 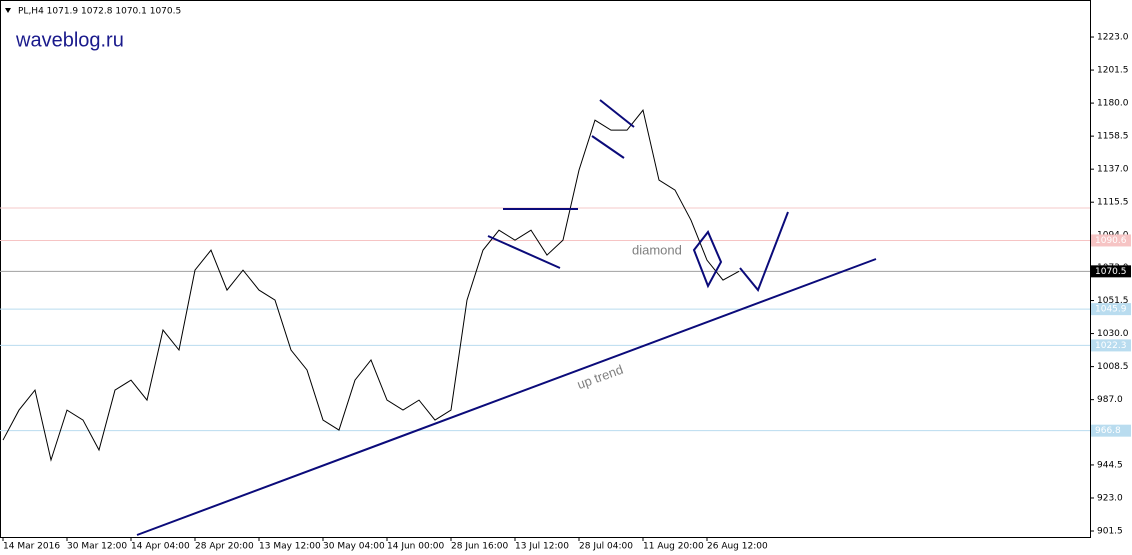 I want to click on price-tag-label: 1022.3, so click(x=1111, y=346).